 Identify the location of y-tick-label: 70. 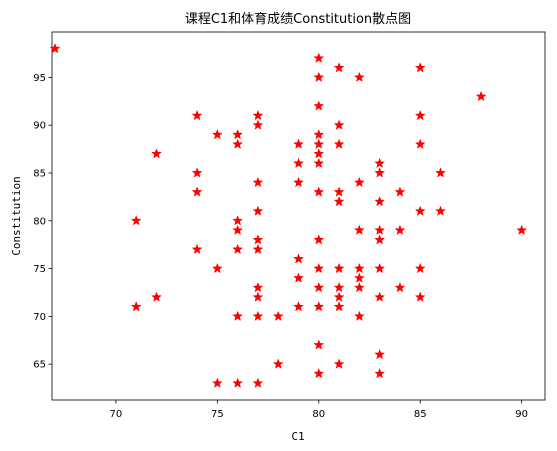
(39, 317).